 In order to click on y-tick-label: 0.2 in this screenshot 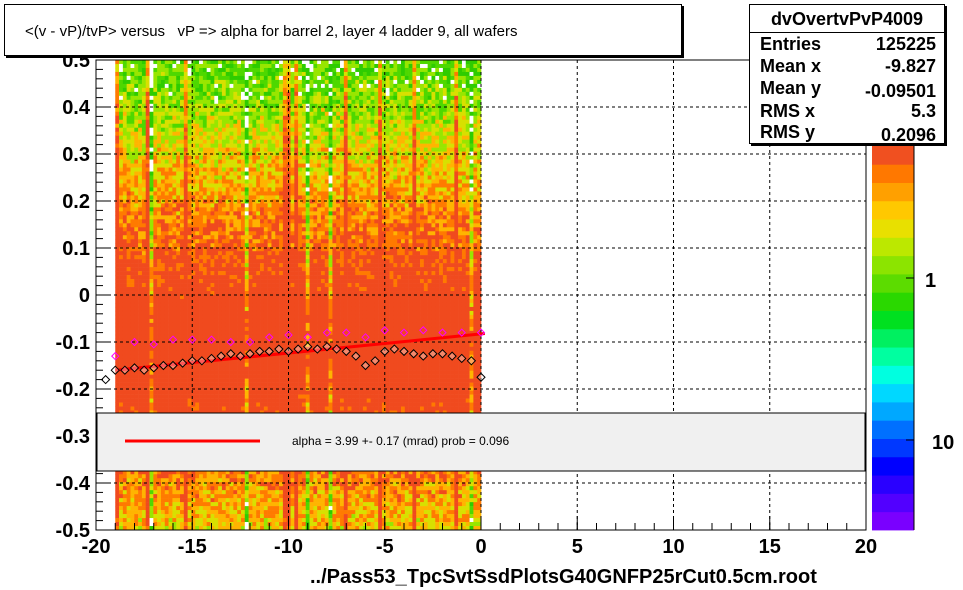, I will do `click(76, 202)`.